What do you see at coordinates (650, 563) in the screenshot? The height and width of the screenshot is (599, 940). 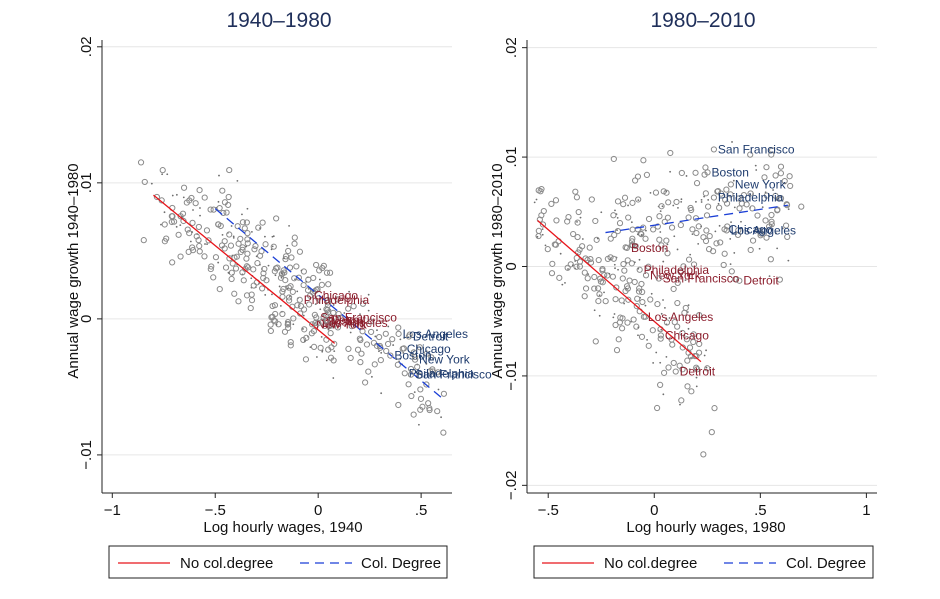 I see `legend-label-no-col: No col.degree` at bounding box center [650, 563].